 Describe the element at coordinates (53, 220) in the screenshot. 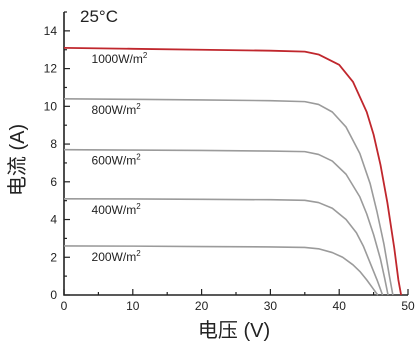

I see `y-tick-label: 4` at that location.